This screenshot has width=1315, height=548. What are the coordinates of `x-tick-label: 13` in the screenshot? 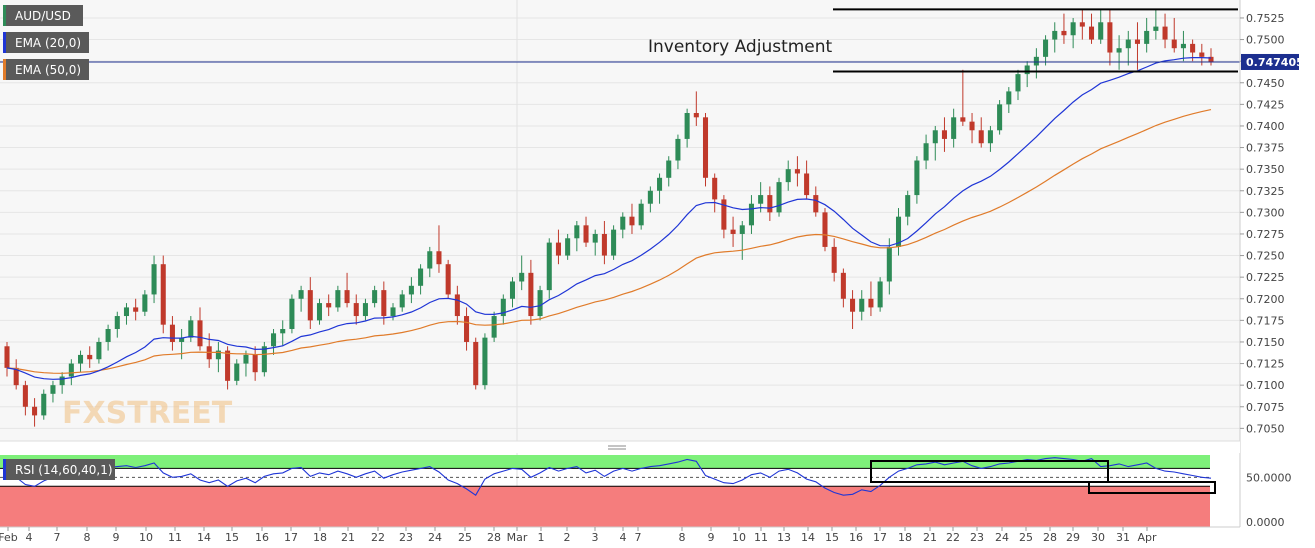 It's located at (784, 537).